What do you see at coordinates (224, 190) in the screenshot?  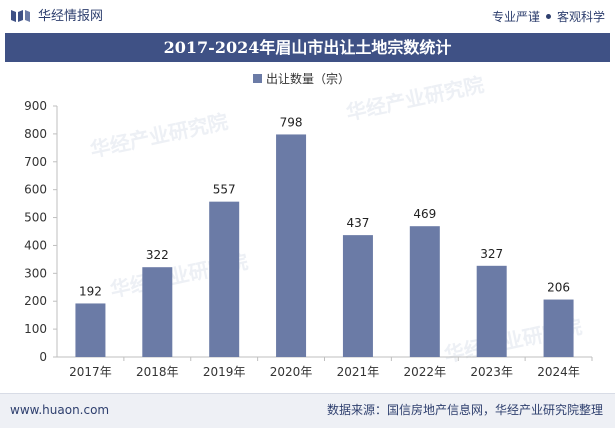 I see `data-label: 557` at bounding box center [224, 190].